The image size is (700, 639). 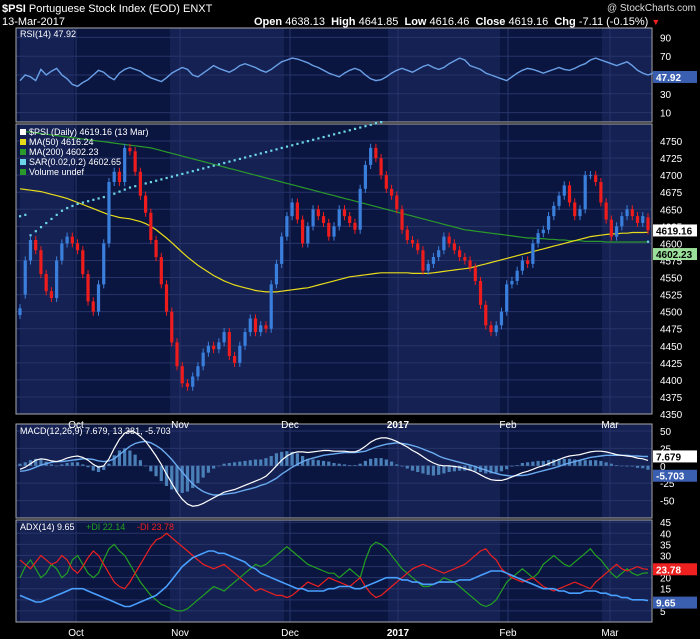 I want to click on y-tick-label: 30, so click(x=666, y=95).